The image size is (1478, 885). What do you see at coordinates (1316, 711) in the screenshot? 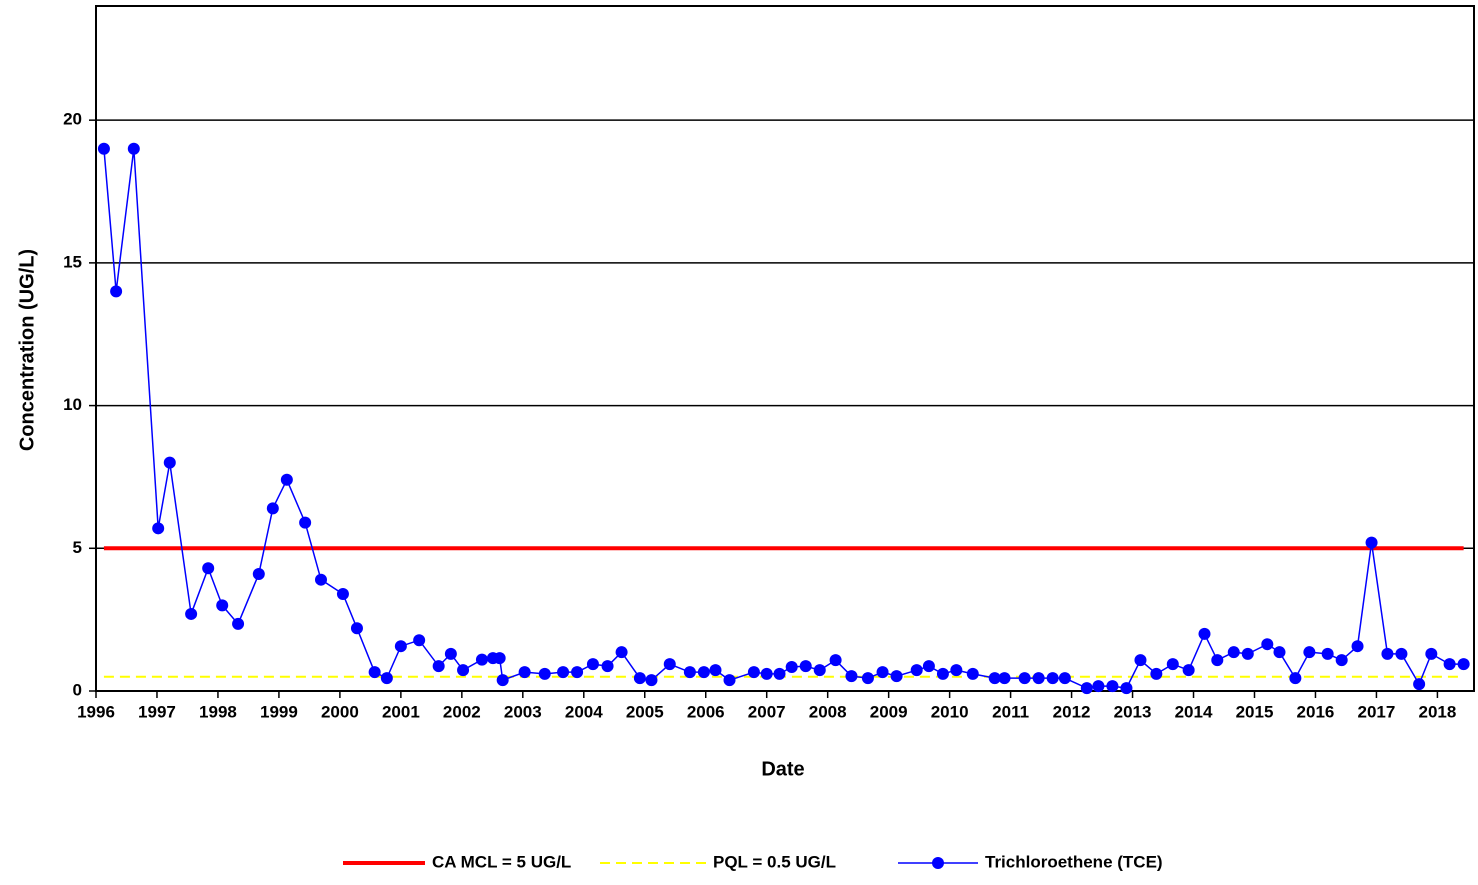
I see `x-tick-label: 2016` at bounding box center [1316, 711].